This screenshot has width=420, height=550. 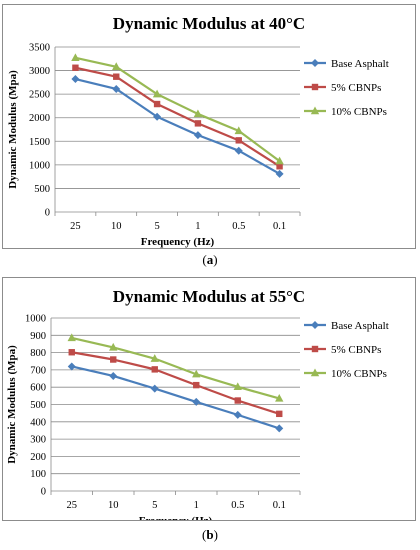 I want to click on y-tick-label: 200, so click(x=38, y=457).